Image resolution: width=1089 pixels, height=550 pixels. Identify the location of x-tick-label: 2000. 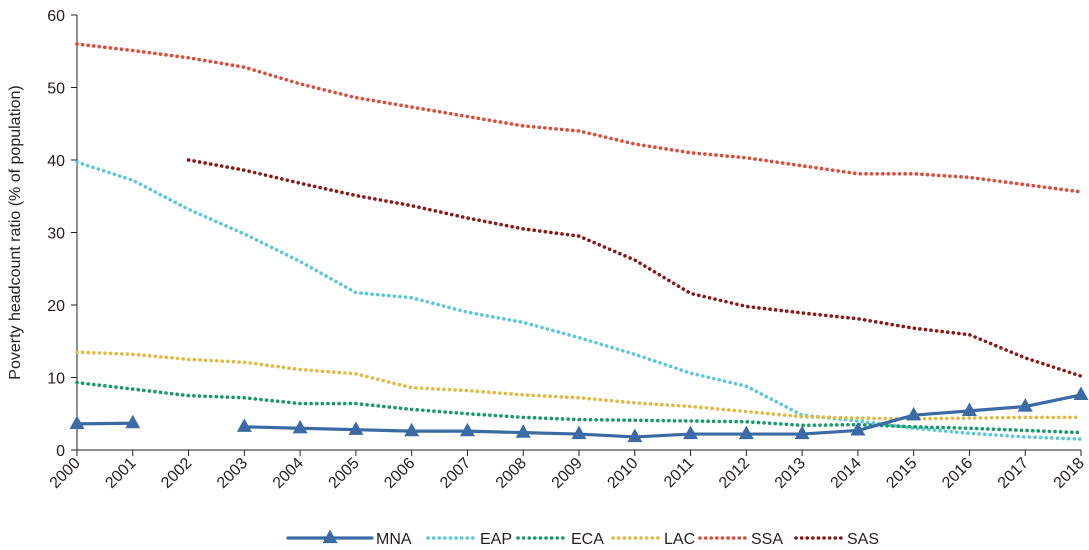
(65, 473).